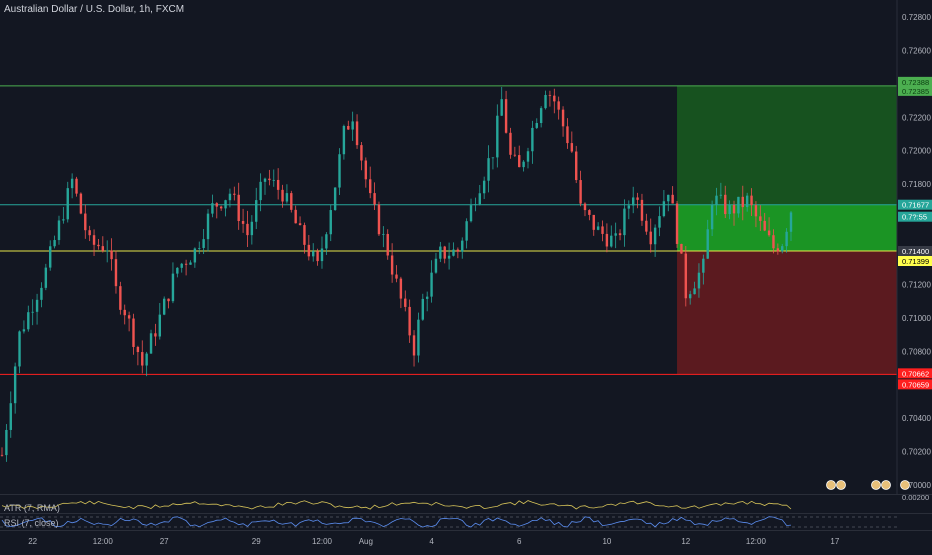  What do you see at coordinates (396, 505) in the screenshot?
I see `atr-line` at bounding box center [396, 505].